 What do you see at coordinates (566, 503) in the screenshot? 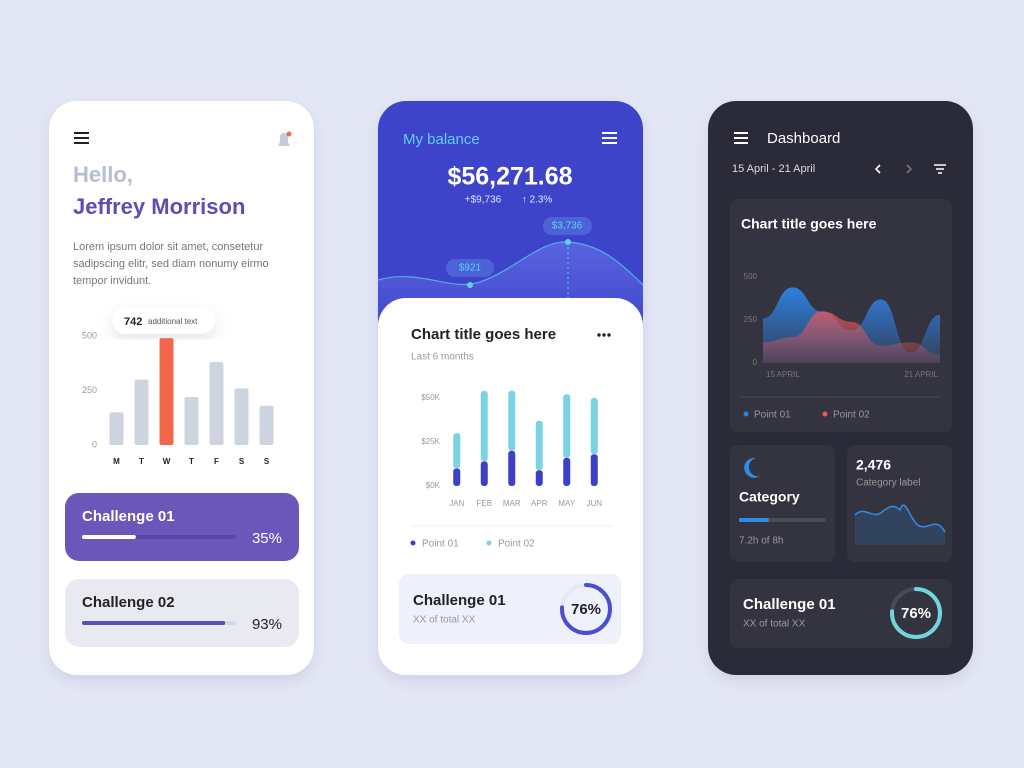
I see `x-tick-label: MAY` at bounding box center [566, 503].